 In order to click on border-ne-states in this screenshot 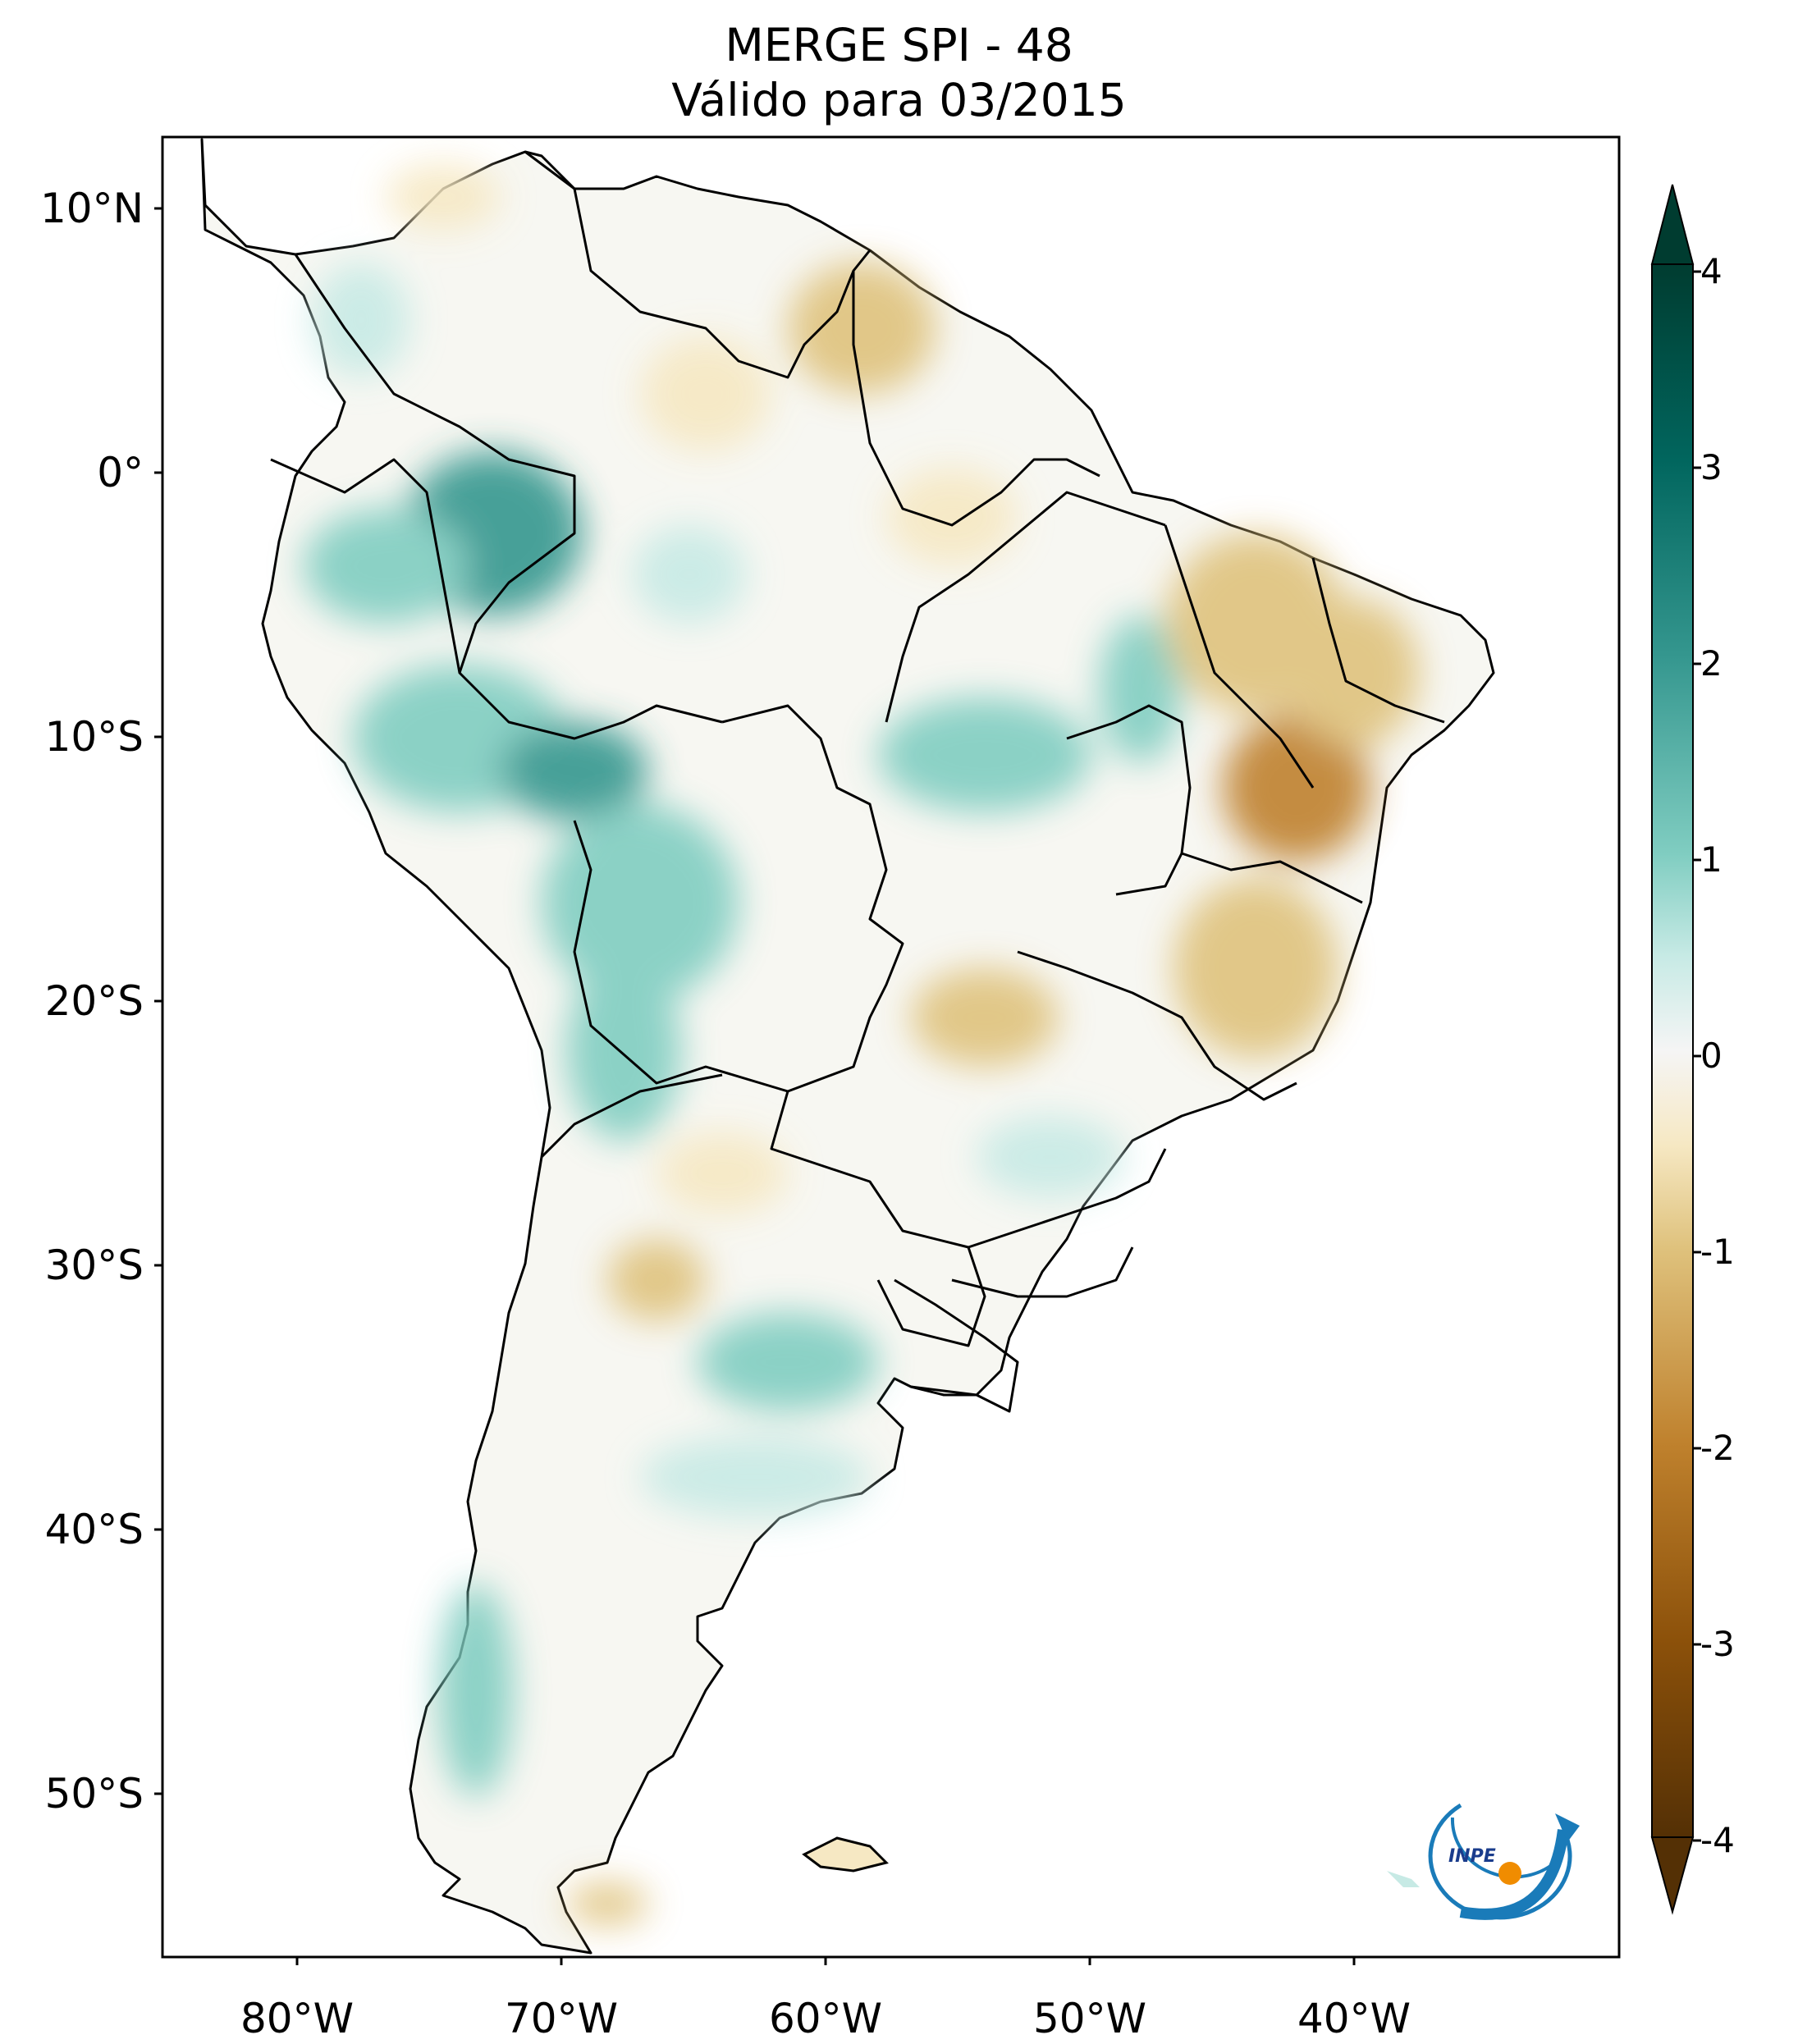, I will do `click(1239, 656)`.